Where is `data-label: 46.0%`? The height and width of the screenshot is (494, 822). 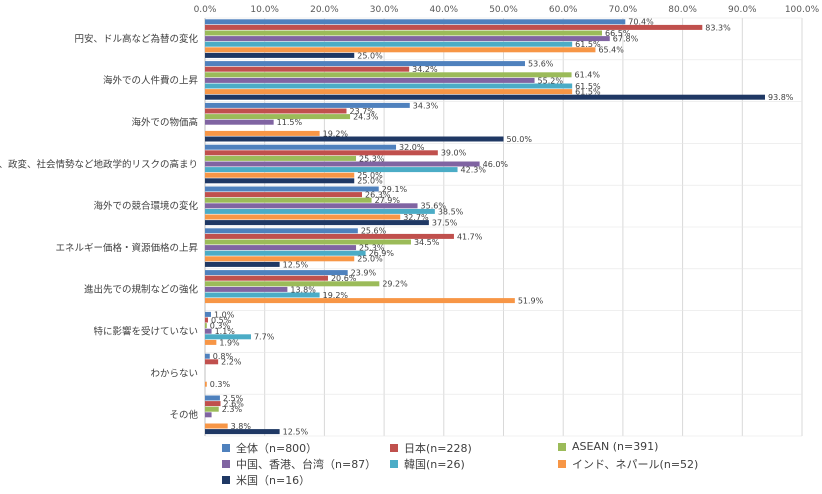 data-label: 46.0% is located at coordinates (496, 164).